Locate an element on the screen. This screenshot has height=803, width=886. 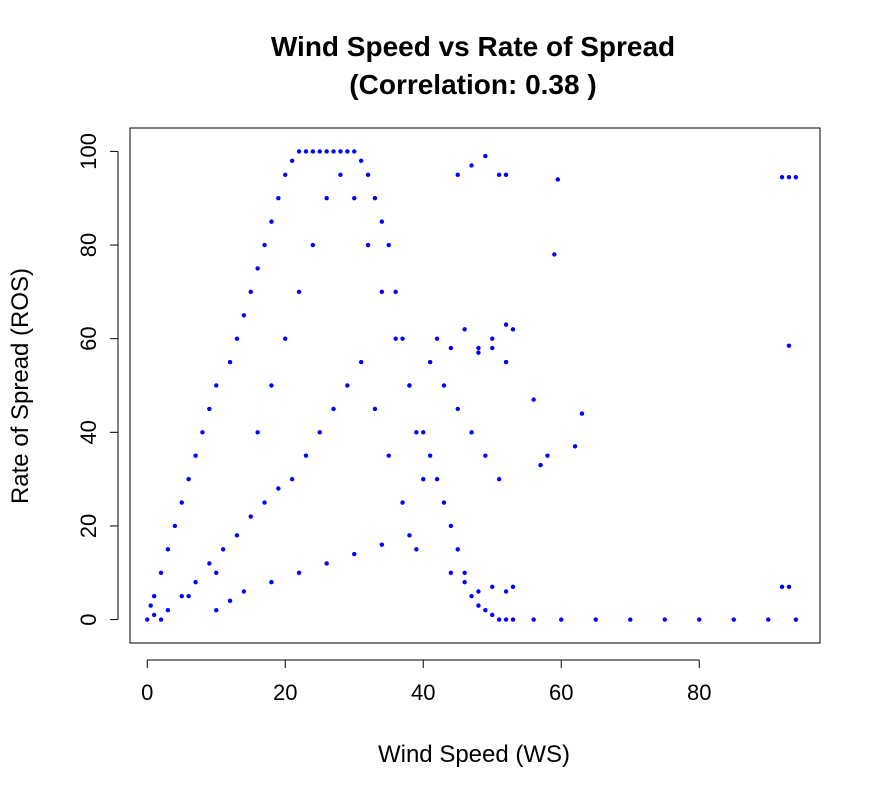
x-tick-label: 0 is located at coordinates (147, 692).